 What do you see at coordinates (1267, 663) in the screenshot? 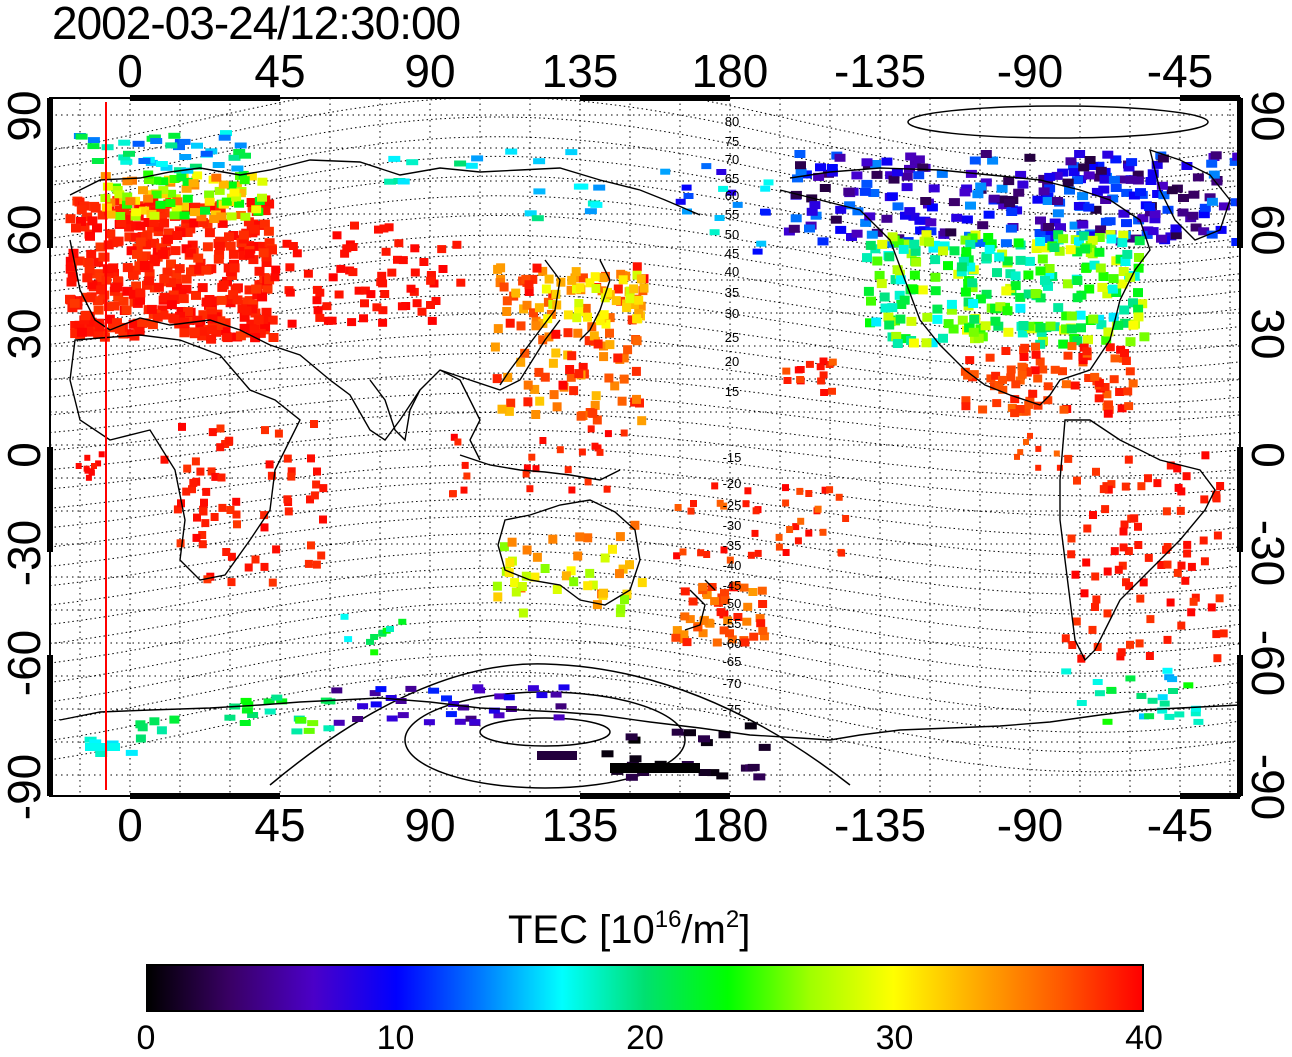
I see `axis-tick-label: -60` at bounding box center [1267, 663].